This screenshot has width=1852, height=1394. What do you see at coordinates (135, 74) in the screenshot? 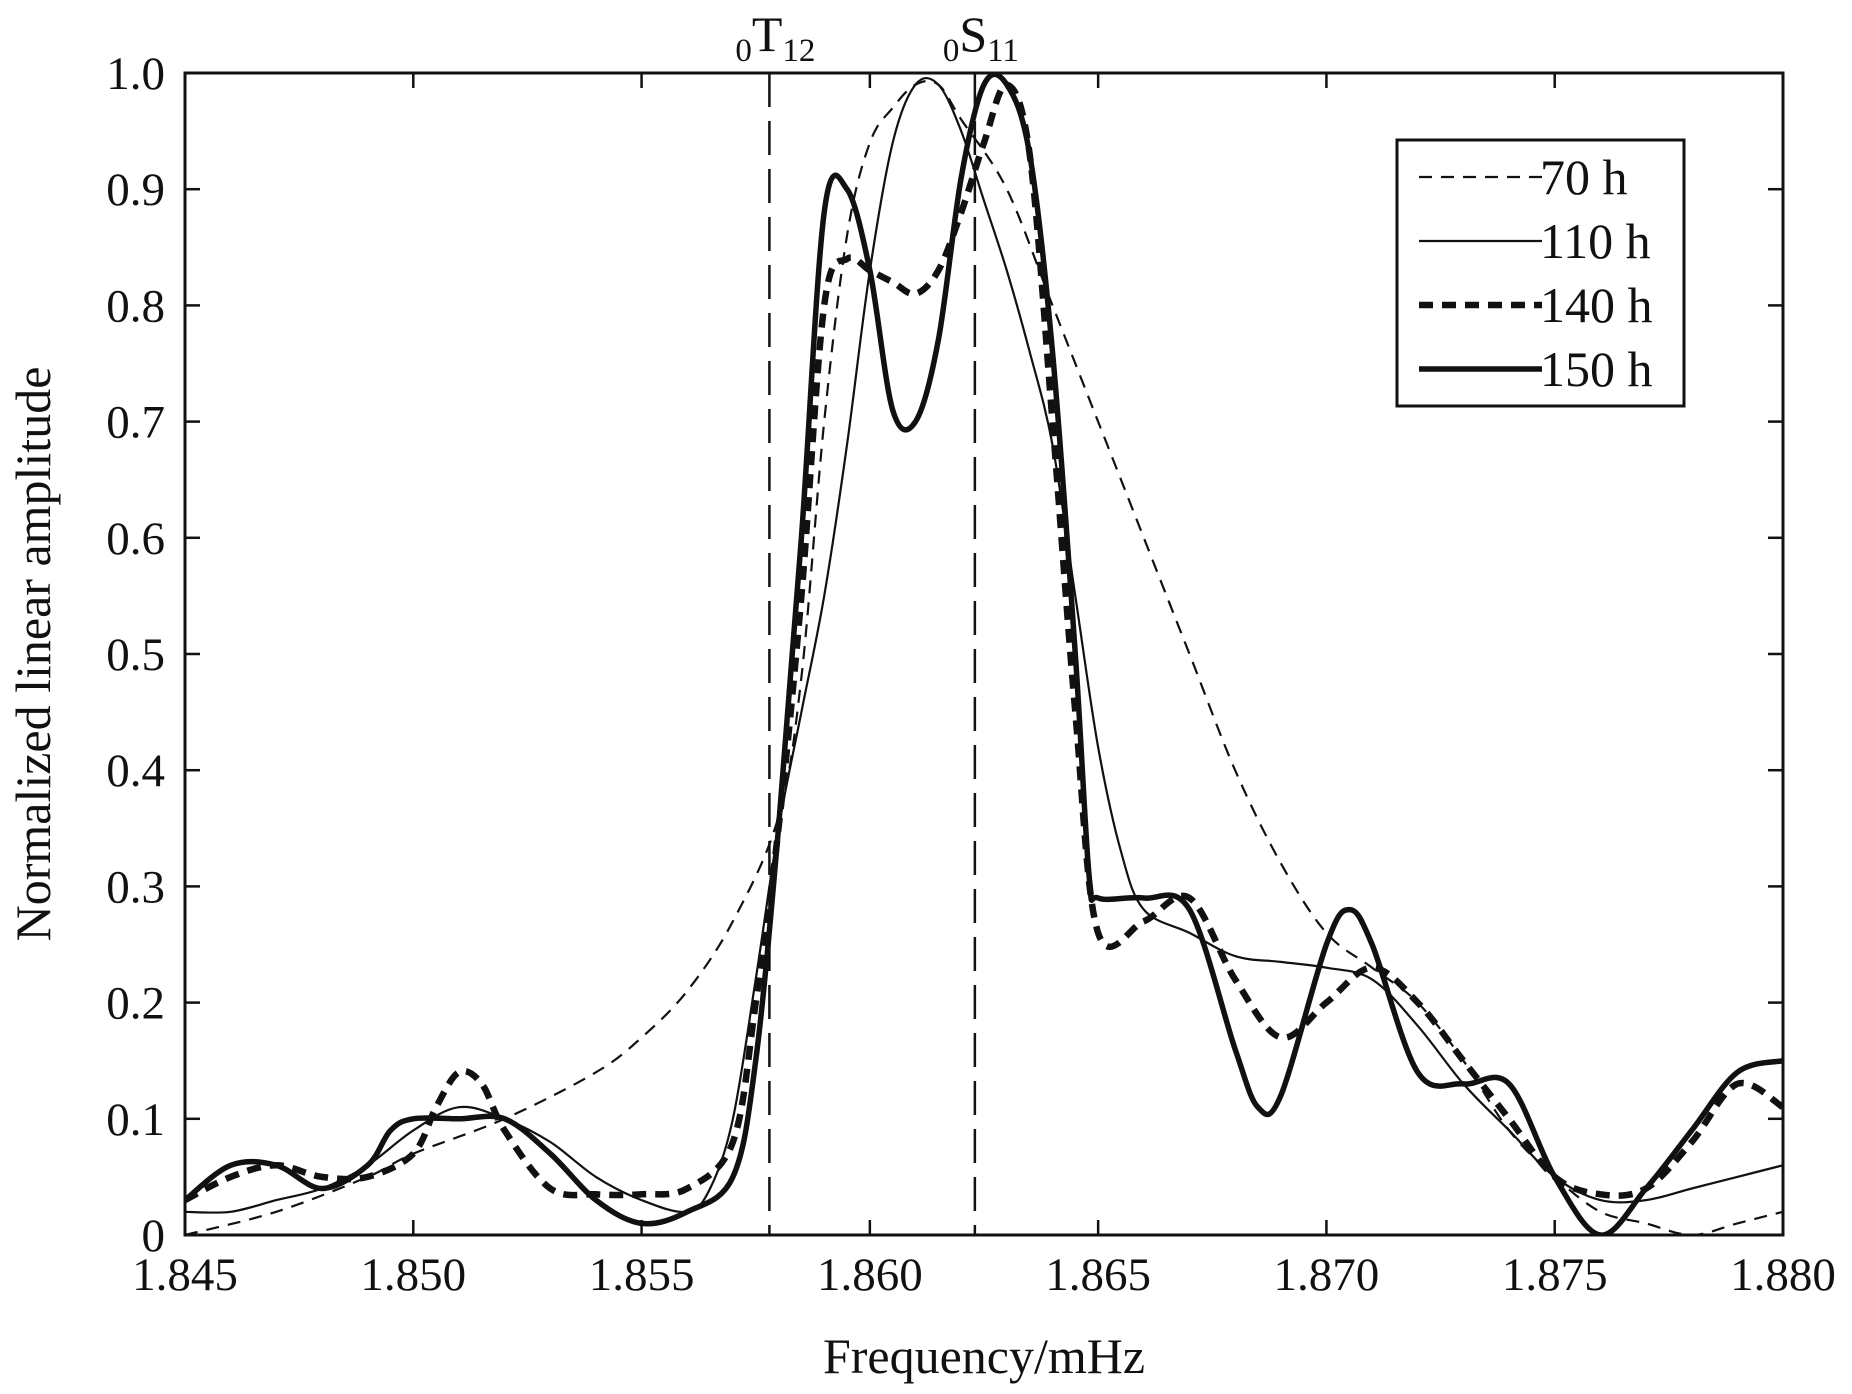
I see `y-tick-label: 1.0` at bounding box center [135, 74].